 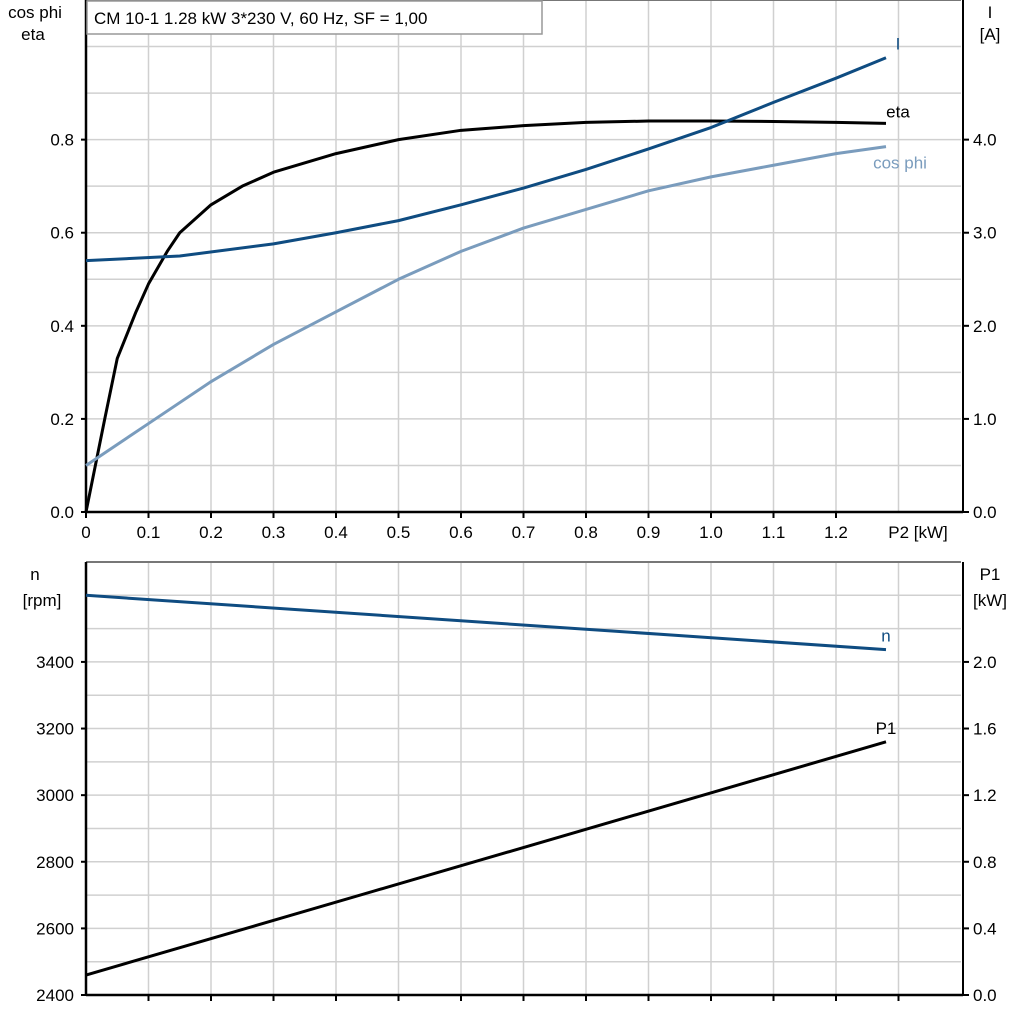 What do you see at coordinates (990, 34) in the screenshot?
I see `y-axis-label-right-unit: [A]` at bounding box center [990, 34].